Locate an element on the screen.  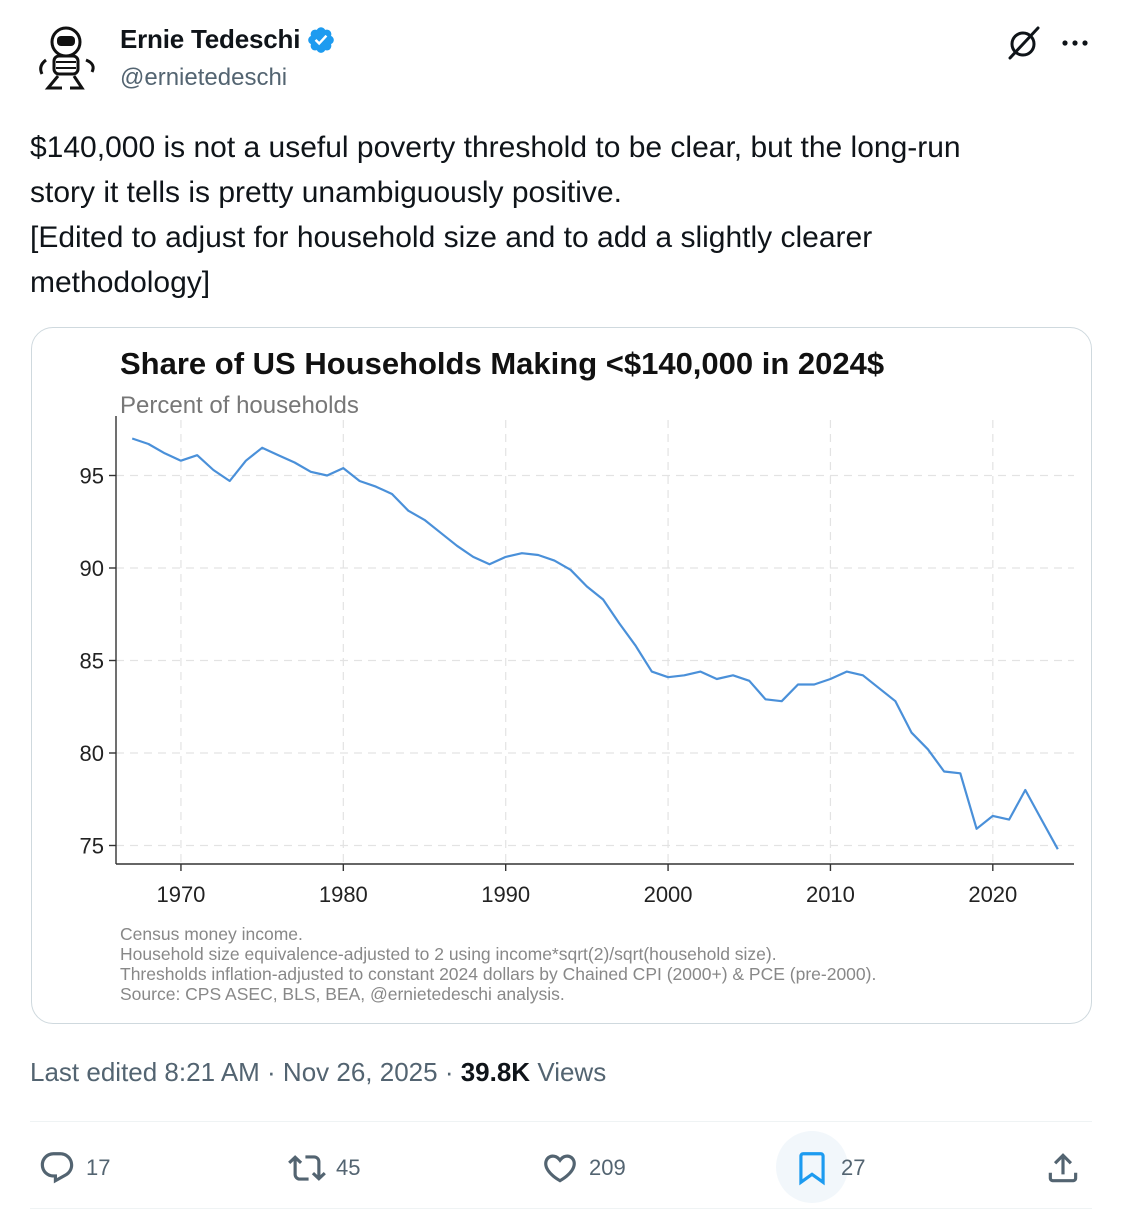
share-button is located at coordinates (1063, 1168).